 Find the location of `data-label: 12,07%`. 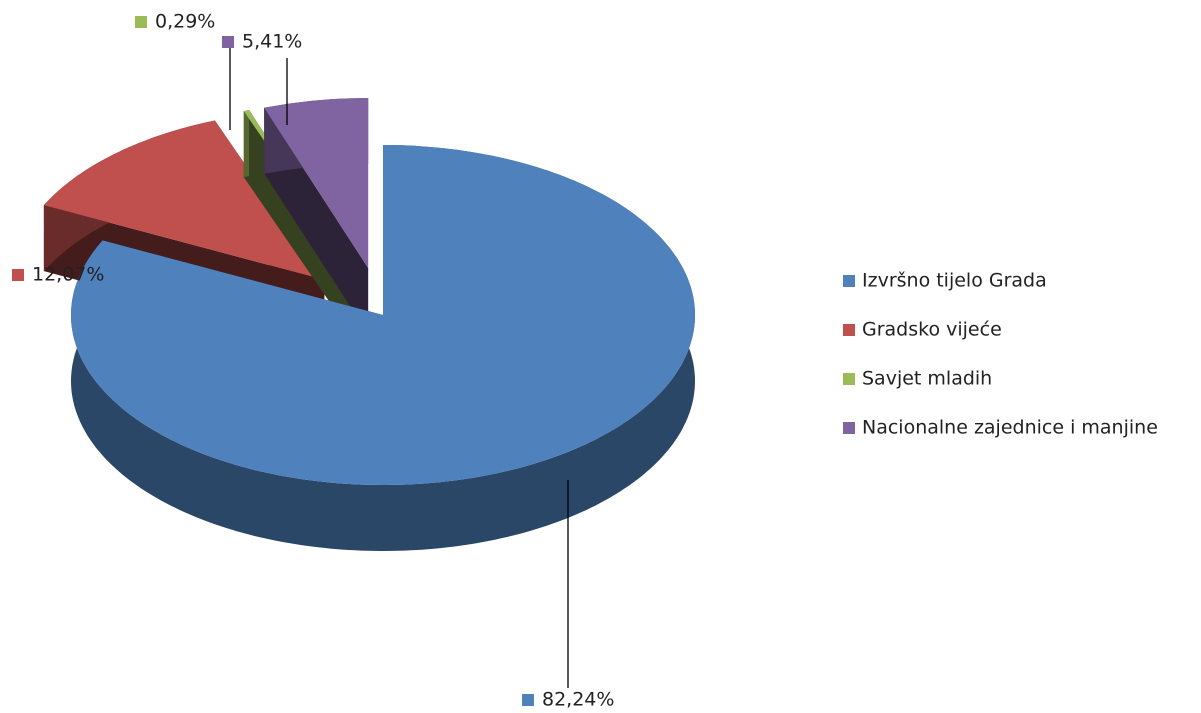

data-label: 12,07% is located at coordinates (68, 275).